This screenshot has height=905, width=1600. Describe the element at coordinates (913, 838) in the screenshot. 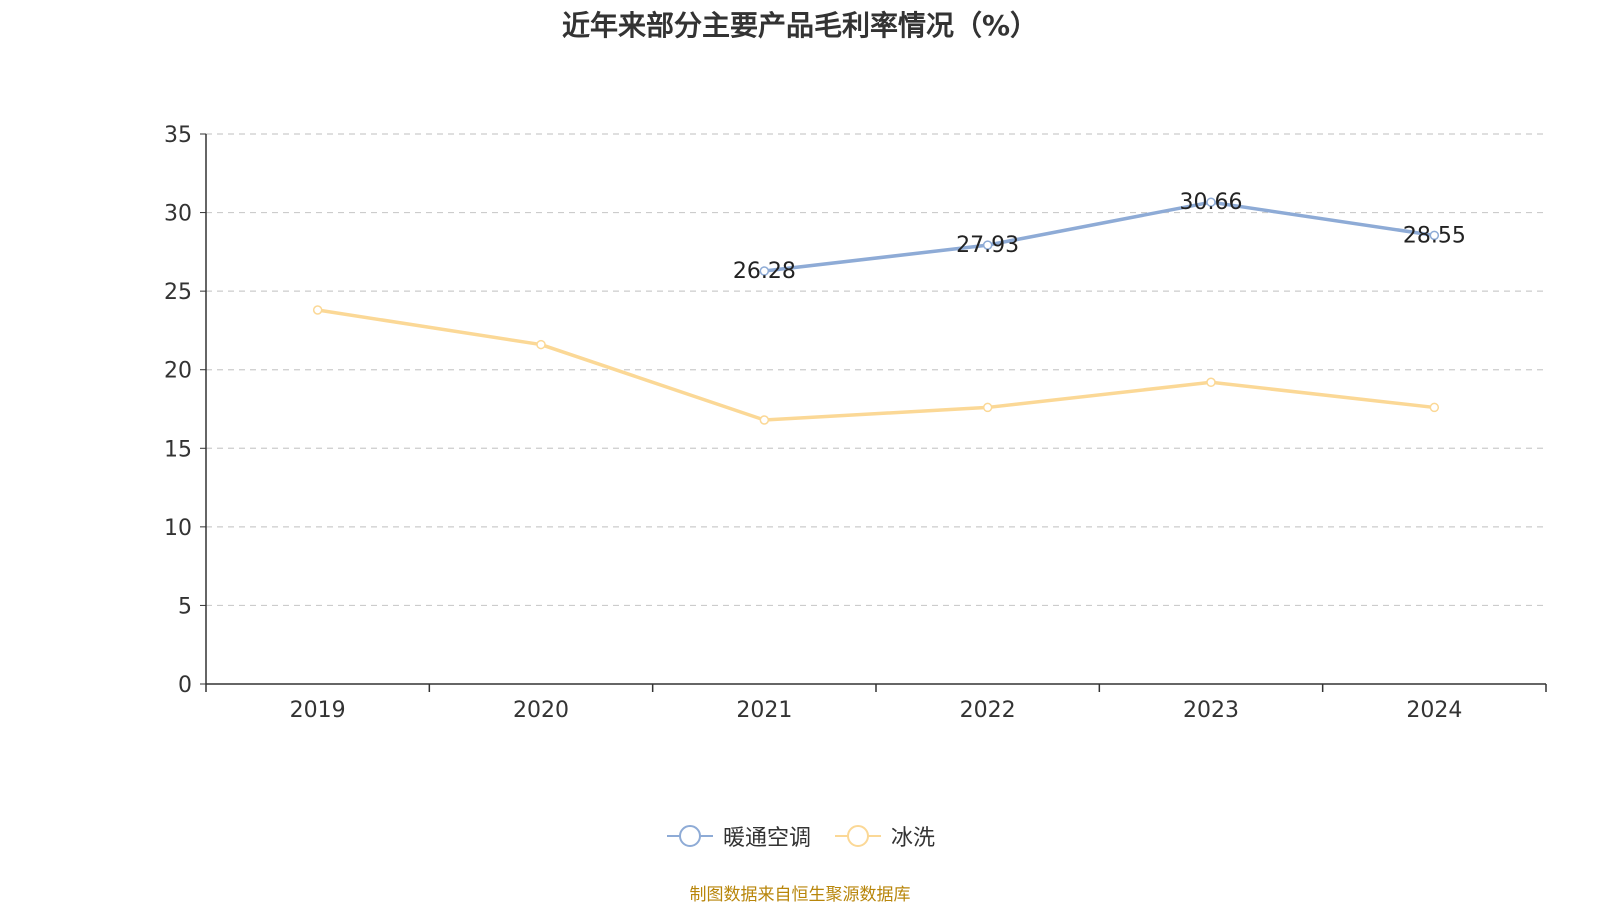

I see `legend-label-washer: 冰洗` at that location.